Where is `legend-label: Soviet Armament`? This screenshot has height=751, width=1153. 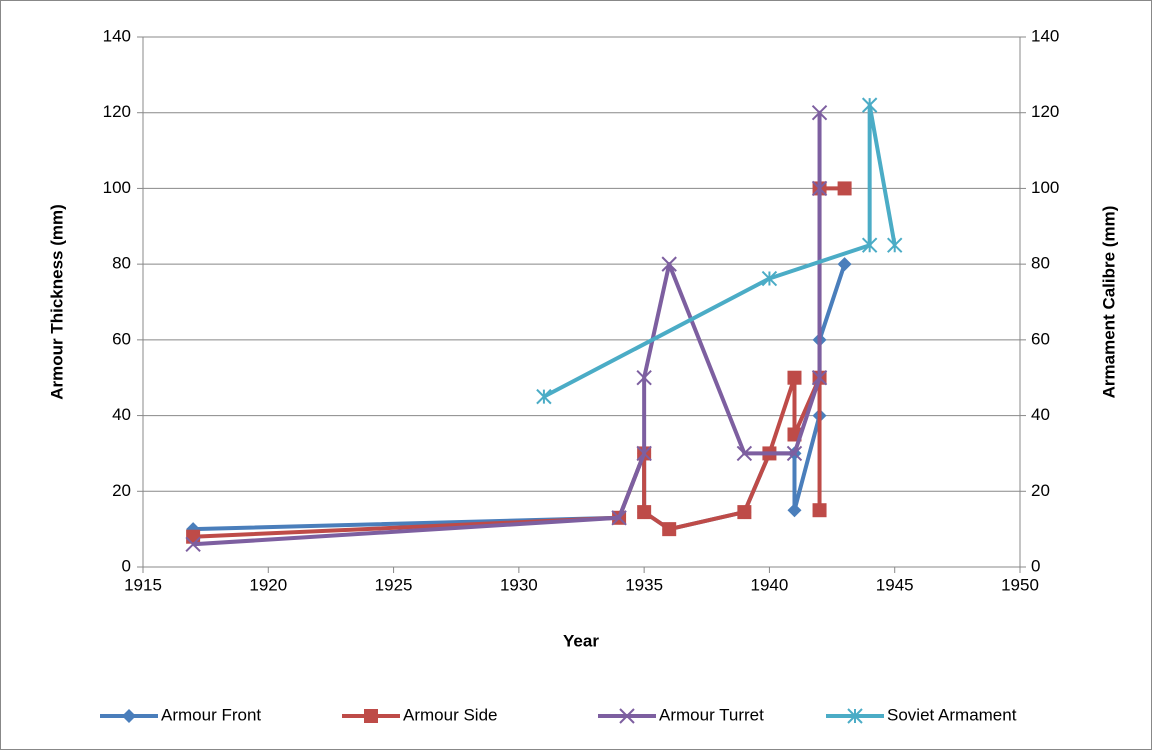 legend-label: Soviet Armament is located at coordinates (952, 714).